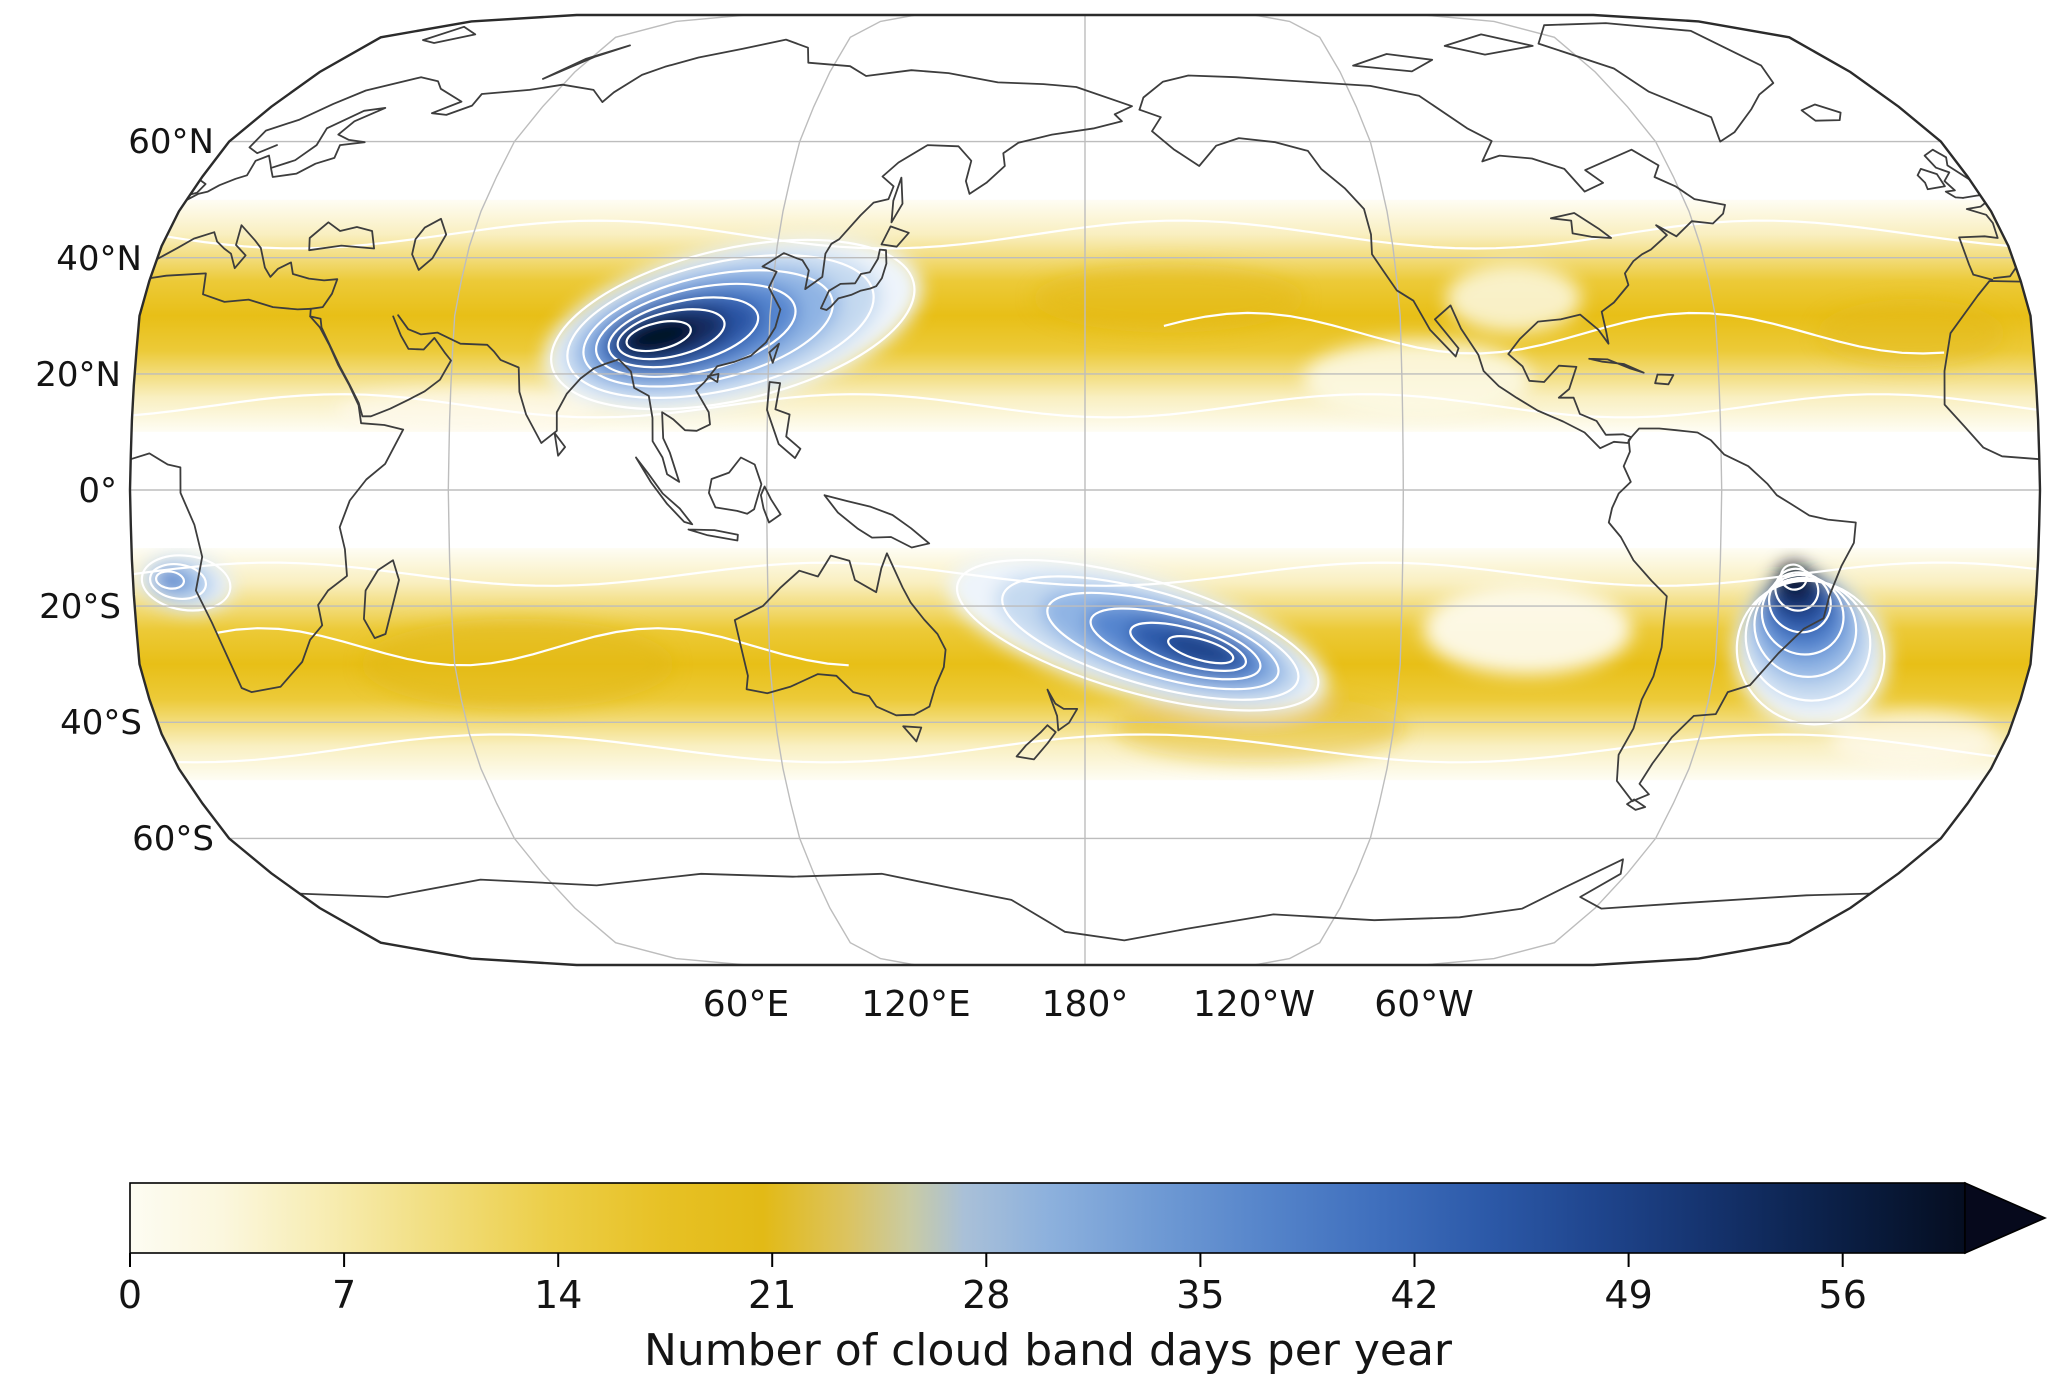 Image resolution: width=2067 pixels, height=1391 pixels. What do you see at coordinates (746, 1004) in the screenshot?
I see `lon-label-60e: 60°E` at bounding box center [746, 1004].